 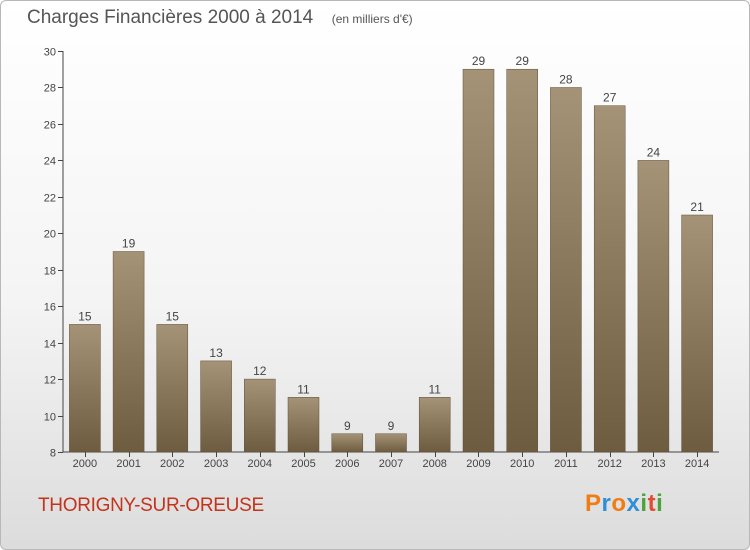 What do you see at coordinates (633, 503) in the screenshot?
I see `logo-letter: x` at bounding box center [633, 503].